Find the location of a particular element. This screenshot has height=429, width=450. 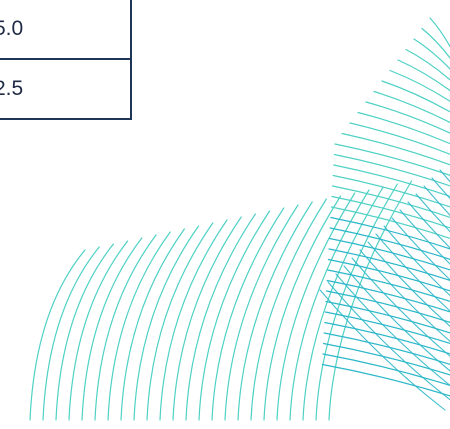

table-row: 2.5 is located at coordinates (66, 89).